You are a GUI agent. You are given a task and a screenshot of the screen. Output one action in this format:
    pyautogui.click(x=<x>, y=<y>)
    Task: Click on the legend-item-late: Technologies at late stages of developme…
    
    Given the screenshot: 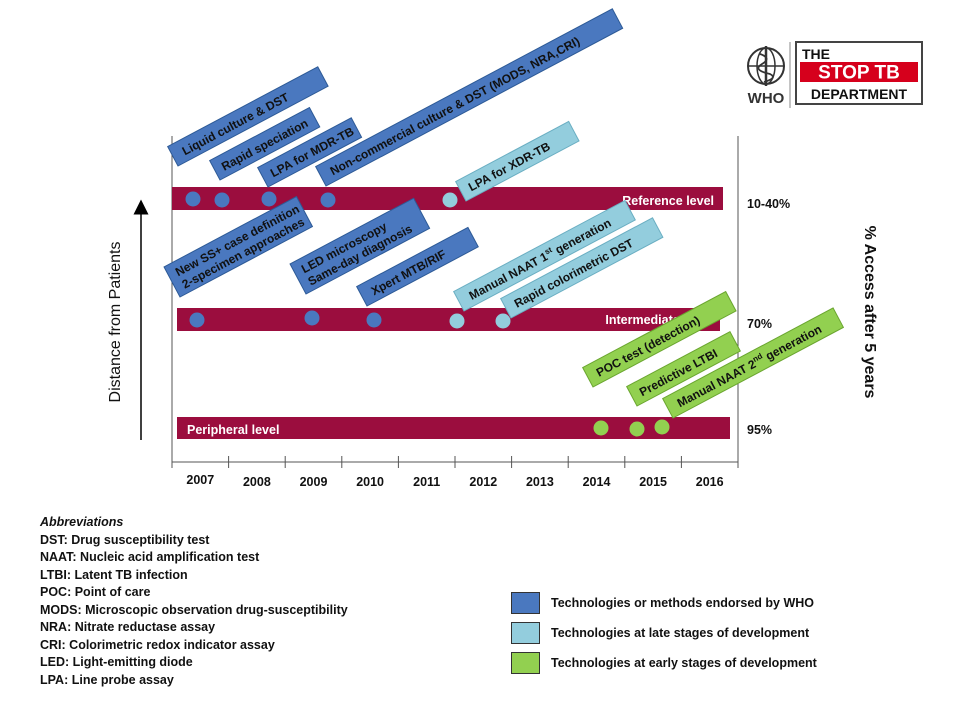 What is the action you would take?
    pyautogui.click(x=664, y=633)
    